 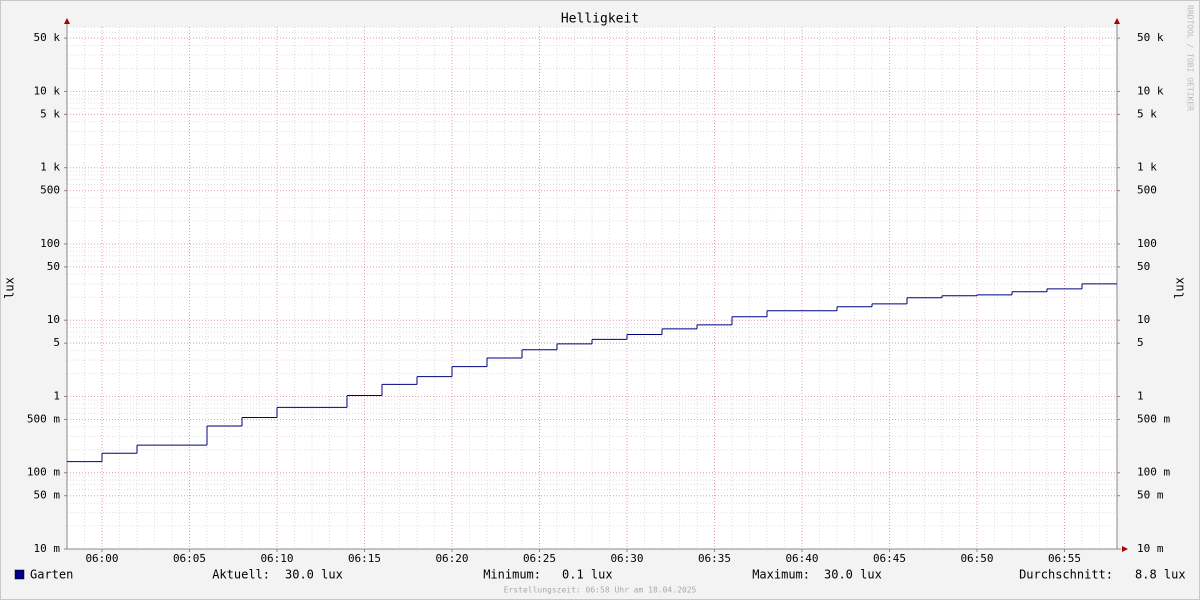 What do you see at coordinates (43, 418) in the screenshot?
I see `y-tick-label: 500 m` at bounding box center [43, 418].